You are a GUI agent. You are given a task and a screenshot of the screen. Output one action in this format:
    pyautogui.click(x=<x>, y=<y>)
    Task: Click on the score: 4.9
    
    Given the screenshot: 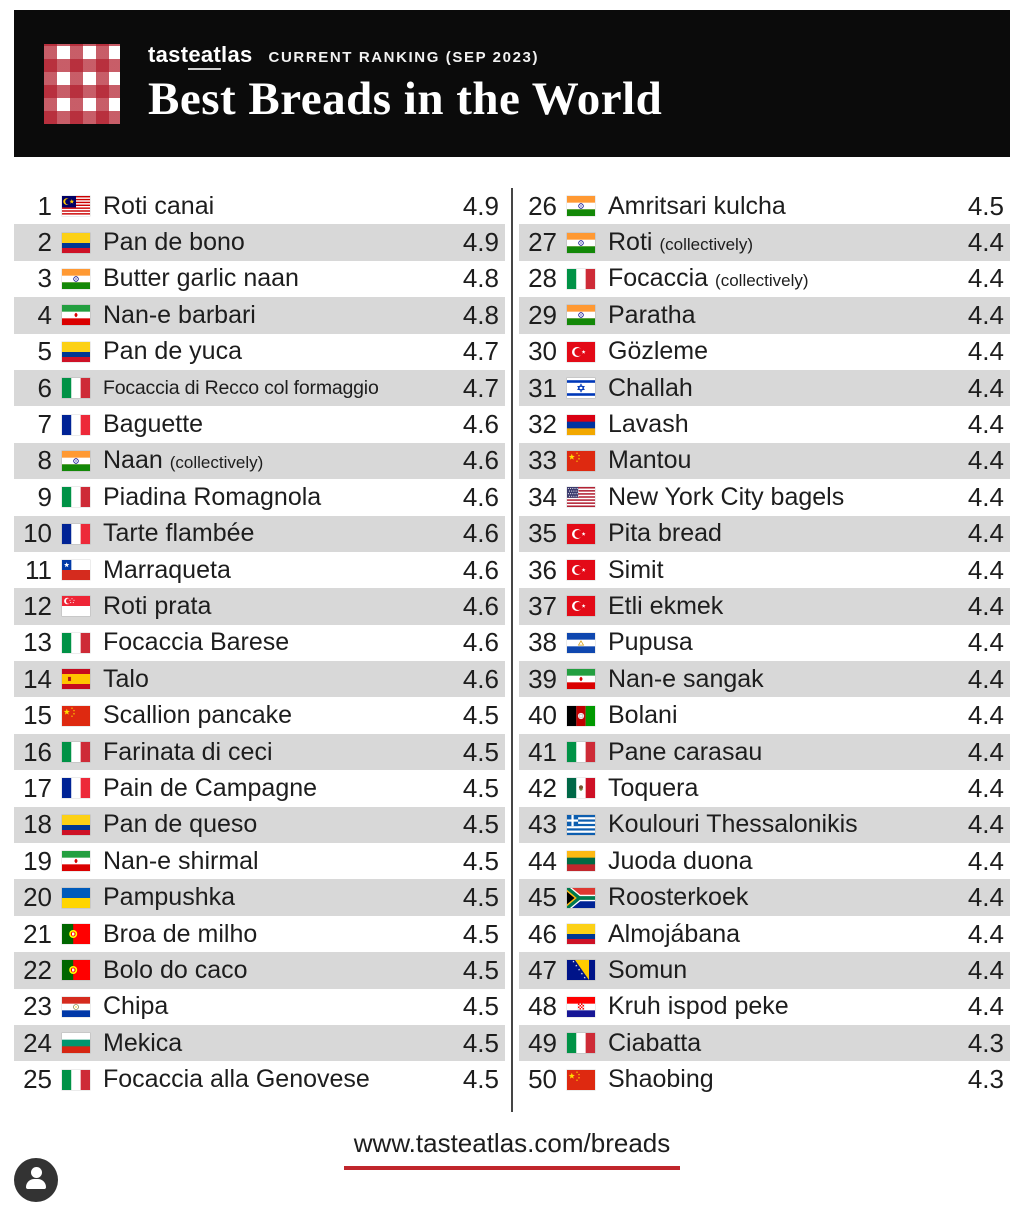 What is the action you would take?
    pyautogui.click(x=480, y=205)
    